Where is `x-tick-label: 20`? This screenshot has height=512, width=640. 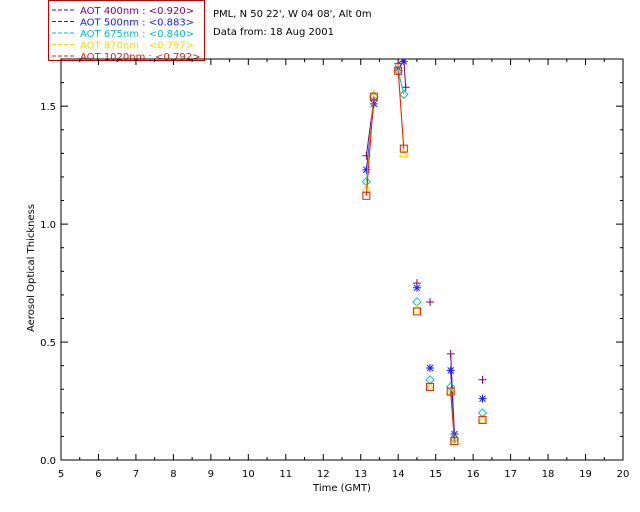 x-tick-label: 20 is located at coordinates (623, 474).